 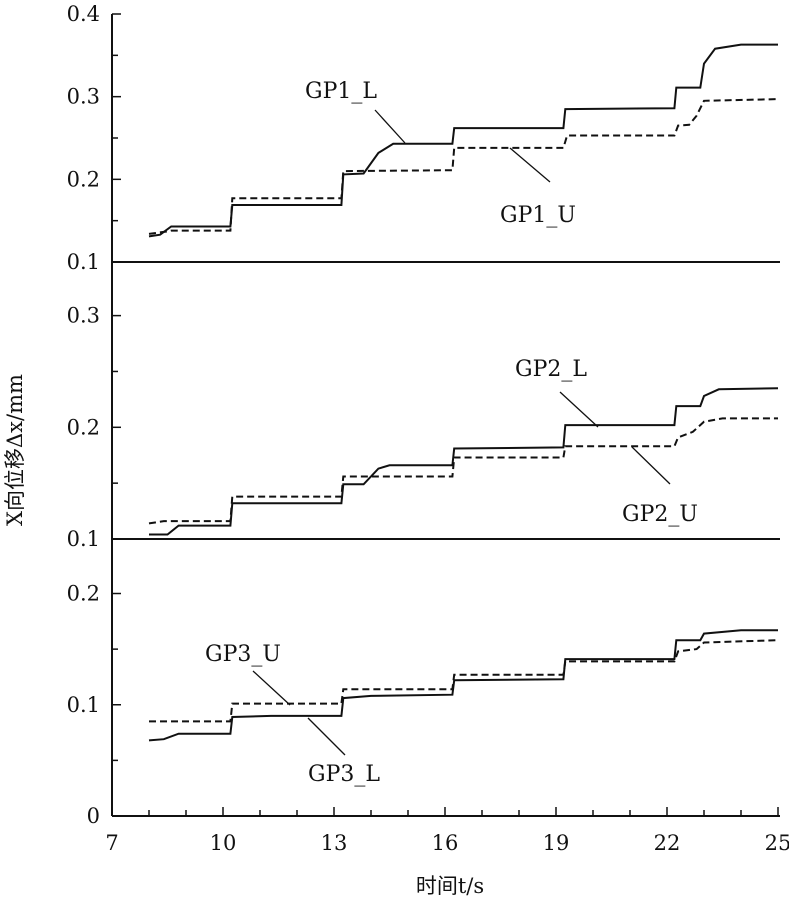 What do you see at coordinates (344, 774) in the screenshot?
I see `series-label-gp3-l: GP3_L` at bounding box center [344, 774].